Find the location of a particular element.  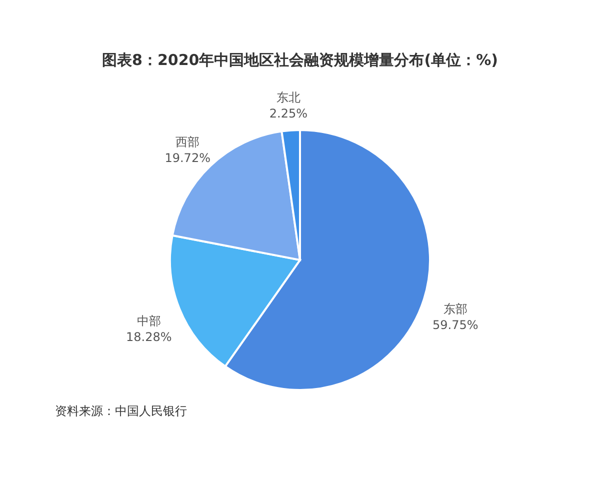

data-label: 2.25% is located at coordinates (288, 113).